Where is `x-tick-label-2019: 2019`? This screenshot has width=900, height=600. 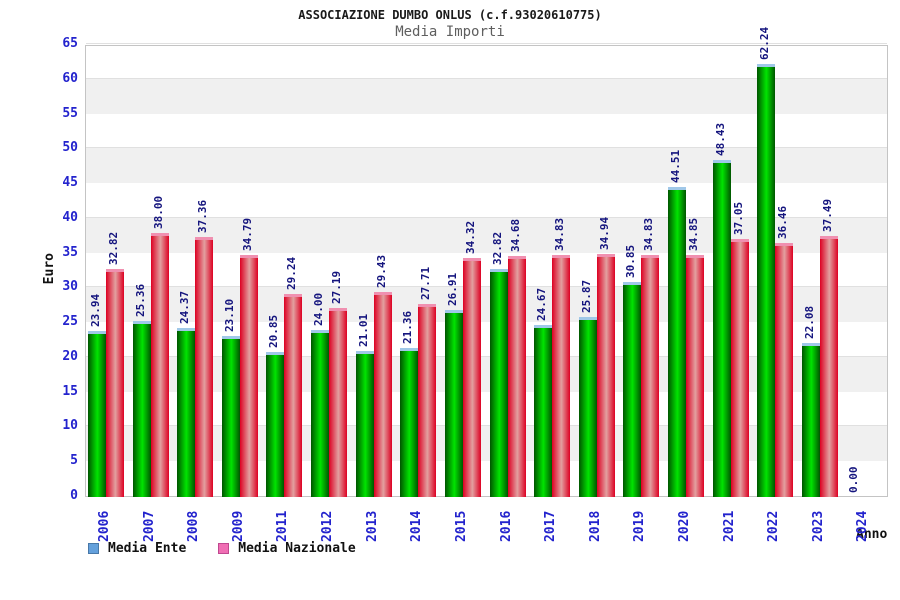
x-tick-label-2019: 2019 is located at coordinates (640, 526).